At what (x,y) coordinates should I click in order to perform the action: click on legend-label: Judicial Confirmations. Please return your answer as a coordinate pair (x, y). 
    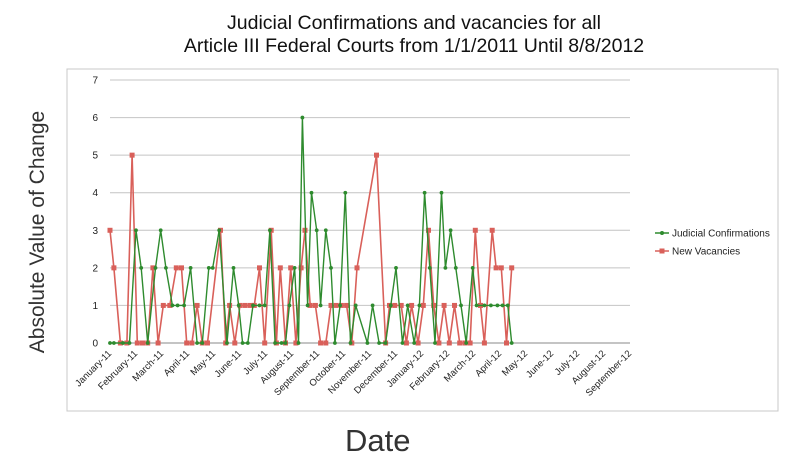
    Looking at the image, I should click on (721, 234).